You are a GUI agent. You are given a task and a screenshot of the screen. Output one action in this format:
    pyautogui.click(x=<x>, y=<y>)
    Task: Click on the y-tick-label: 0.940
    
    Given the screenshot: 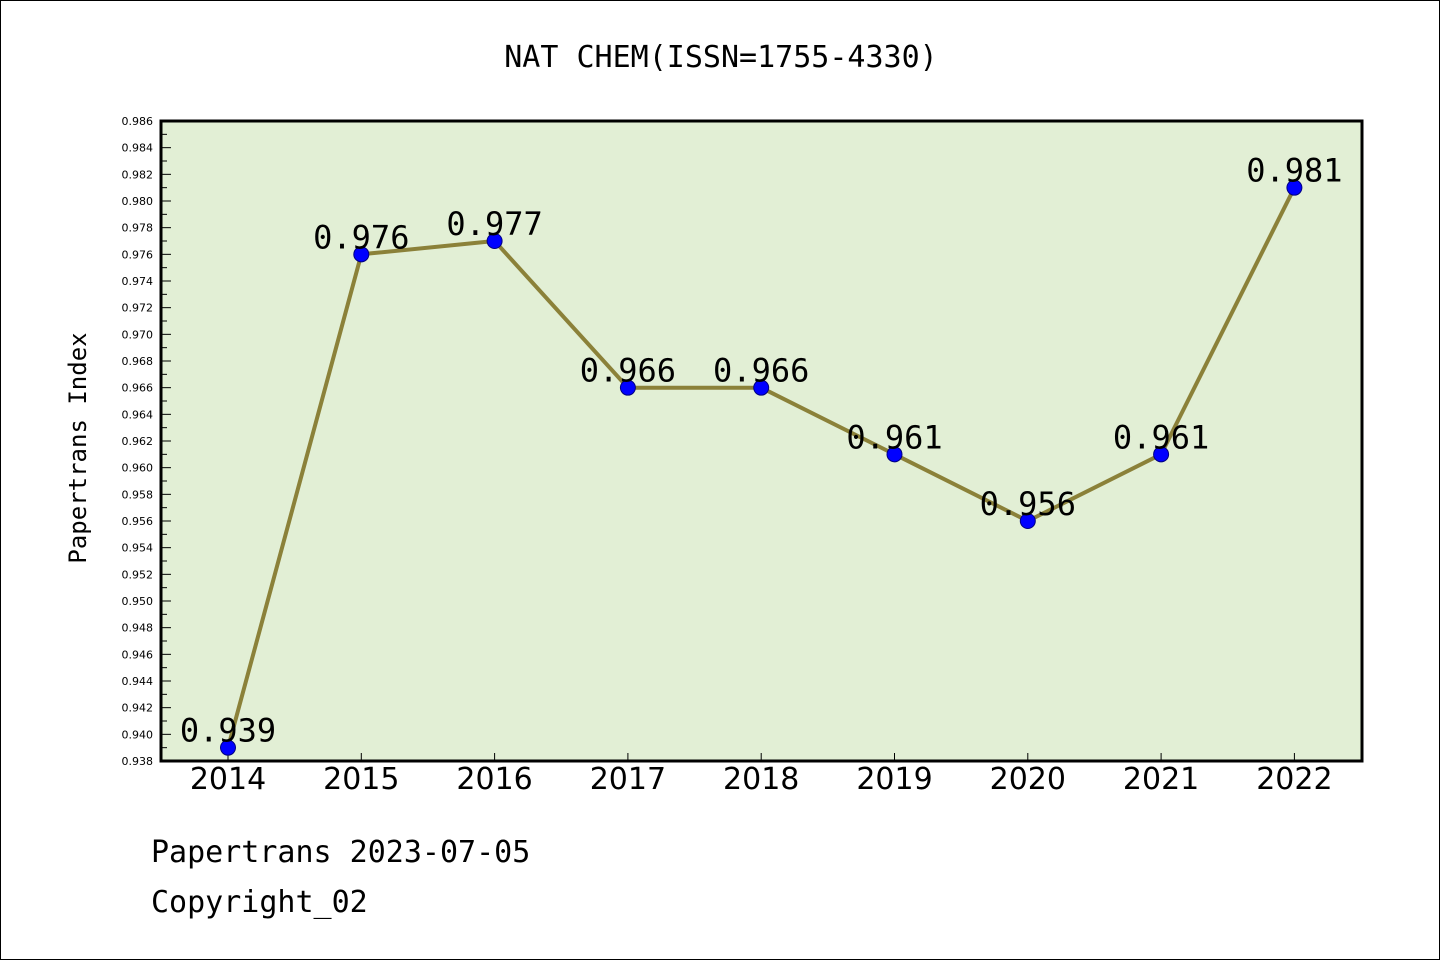 What is the action you would take?
    pyautogui.click(x=138, y=734)
    